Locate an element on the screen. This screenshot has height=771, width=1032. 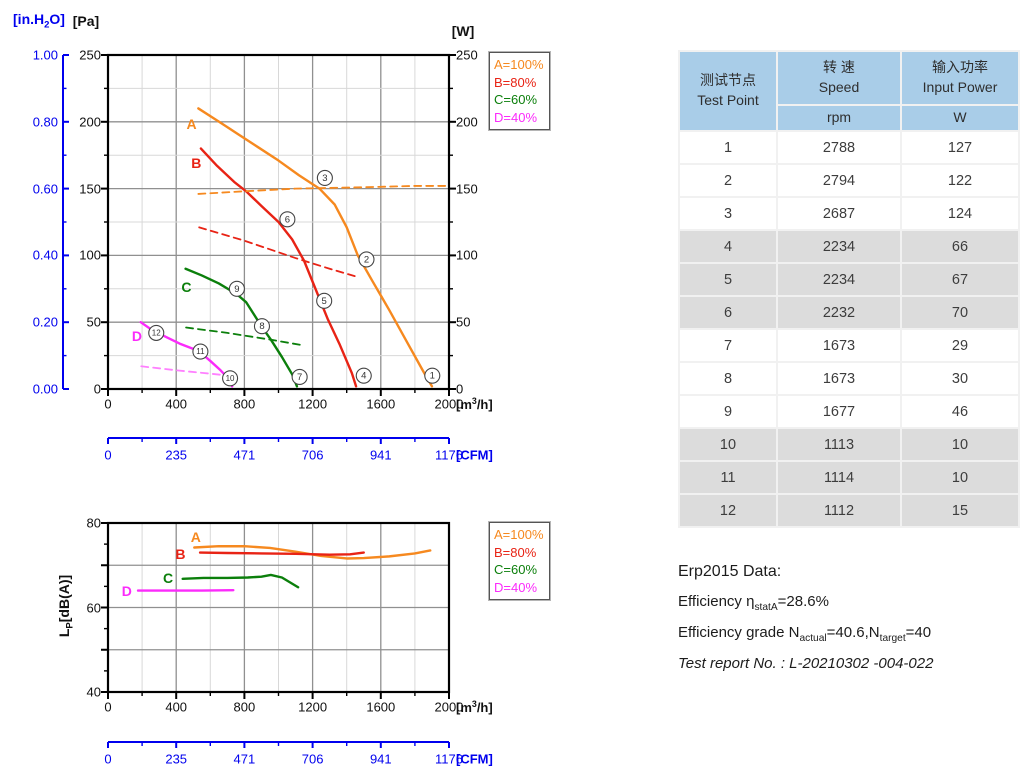
table-row: 12 1112 15 is located at coordinates (849, 510).